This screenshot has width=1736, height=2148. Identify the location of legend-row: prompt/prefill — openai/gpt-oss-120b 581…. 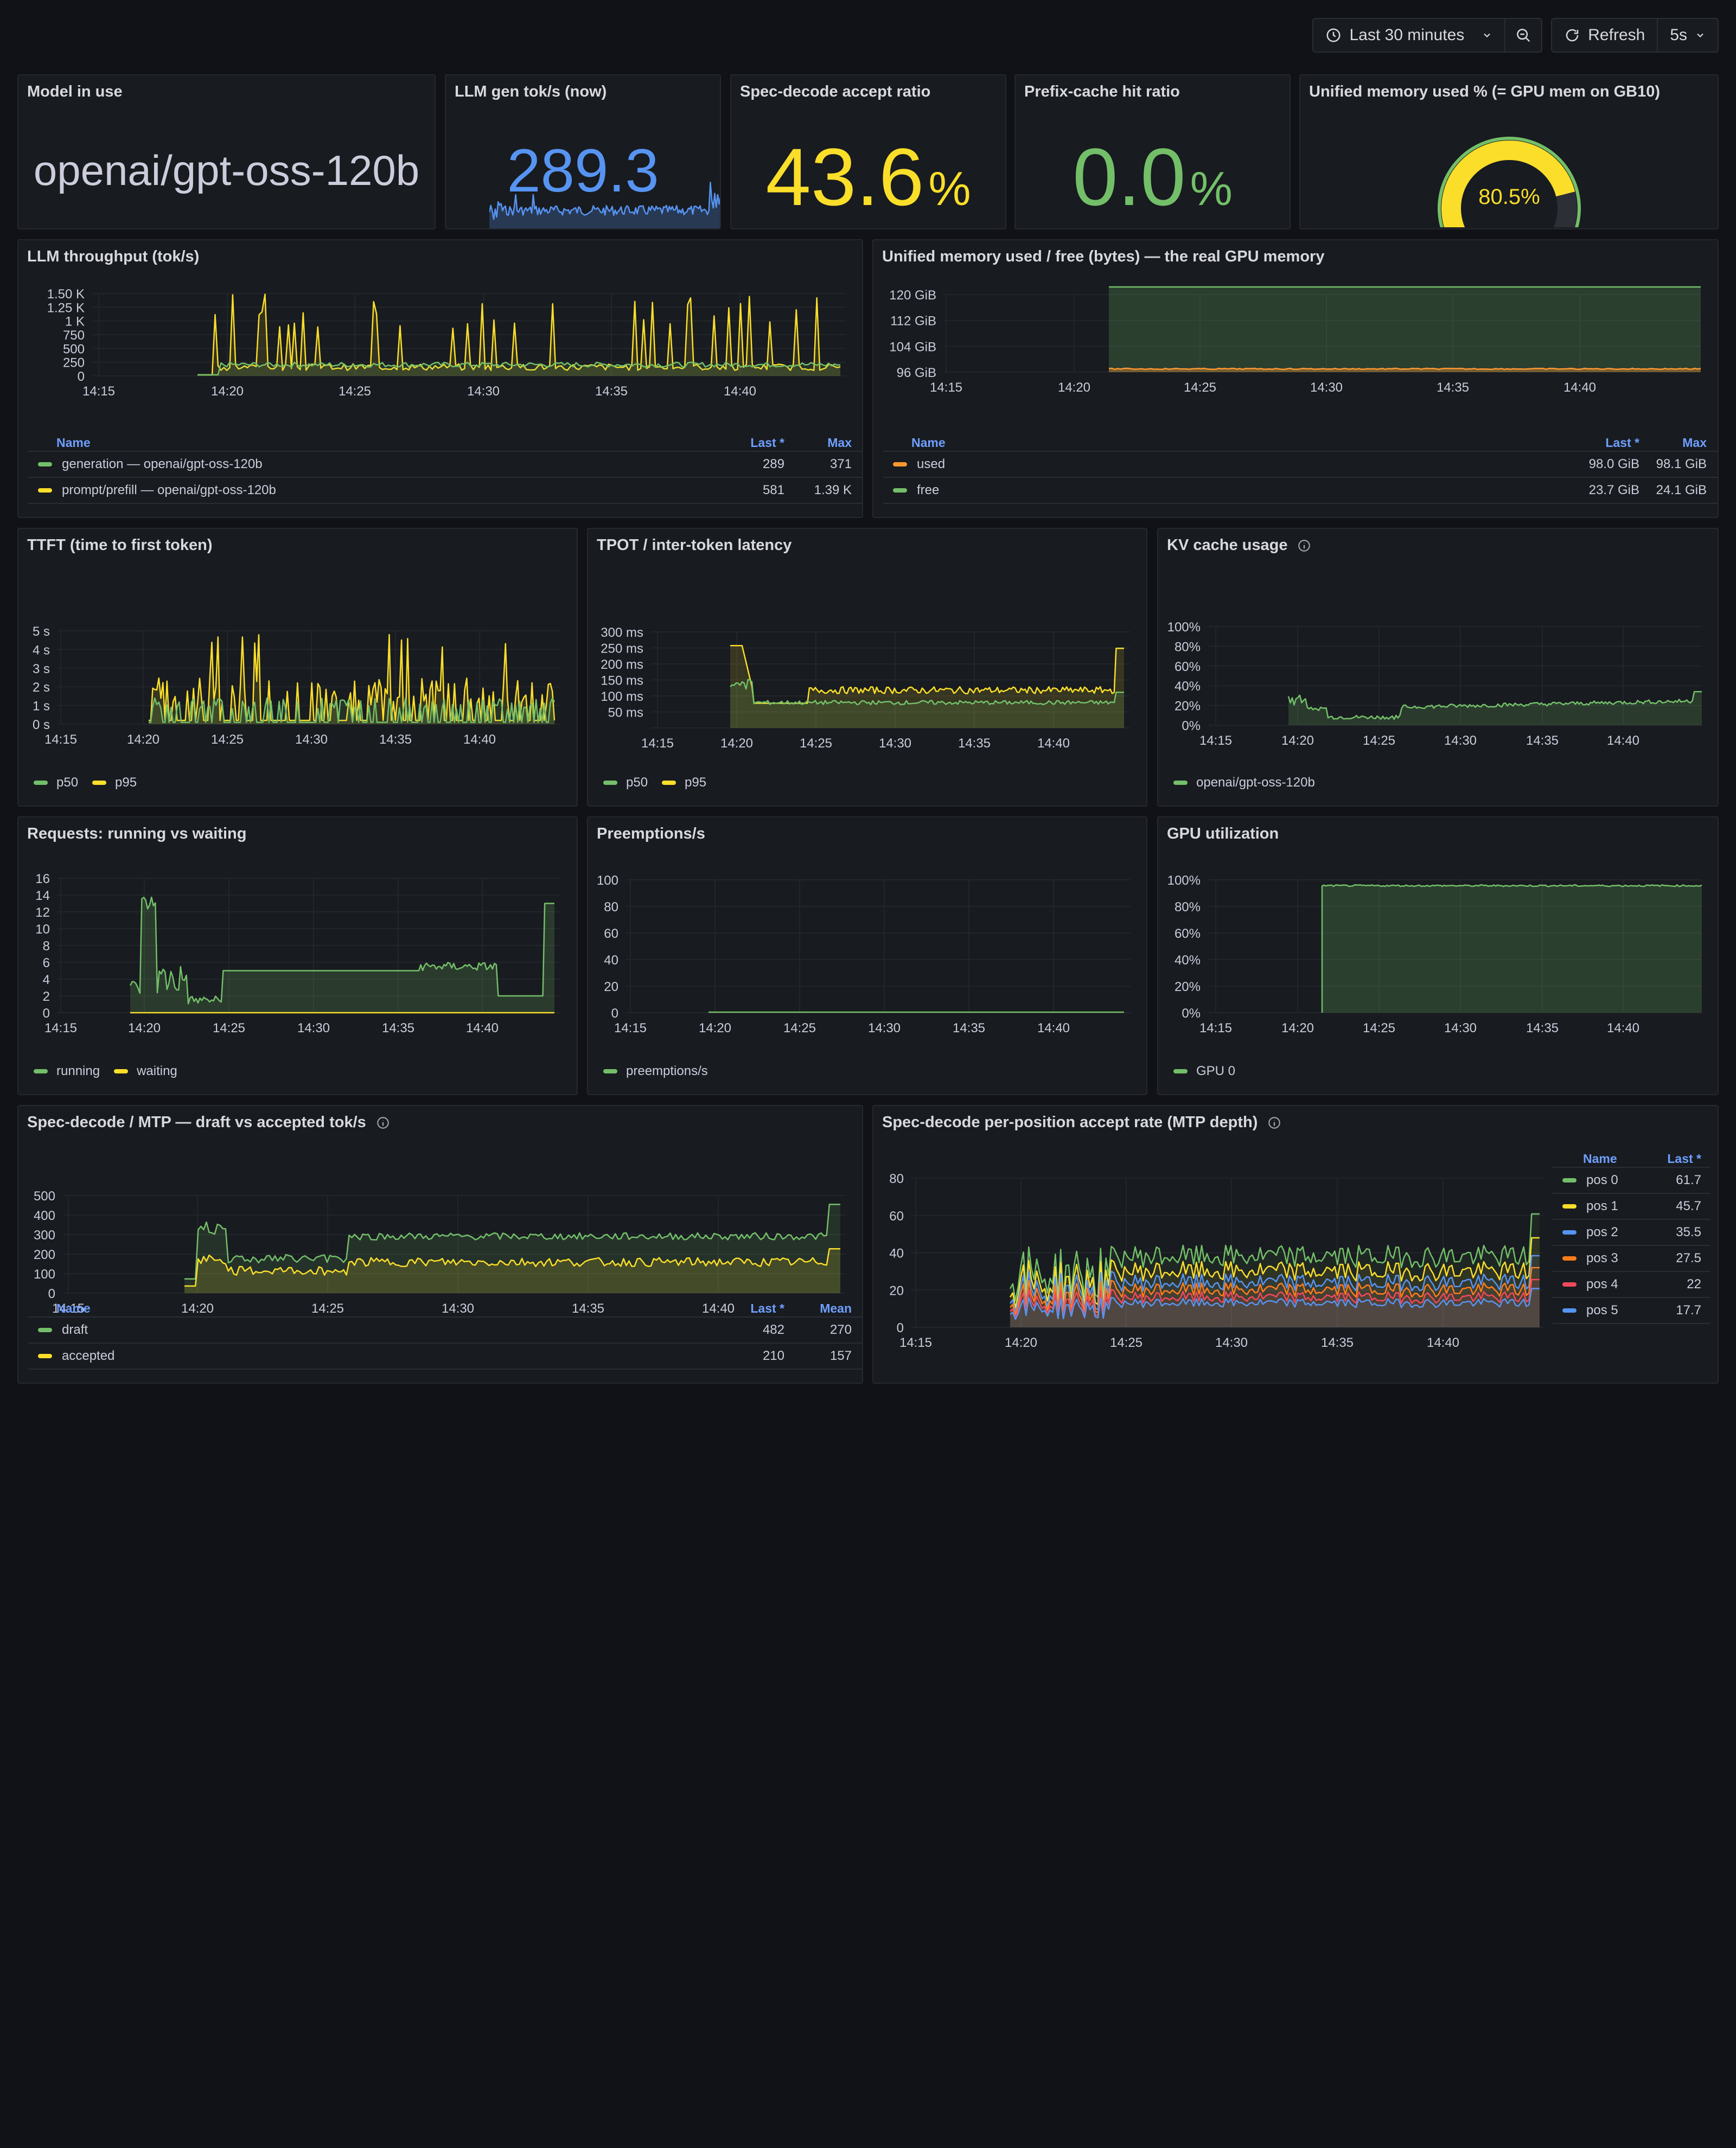
(445, 491).